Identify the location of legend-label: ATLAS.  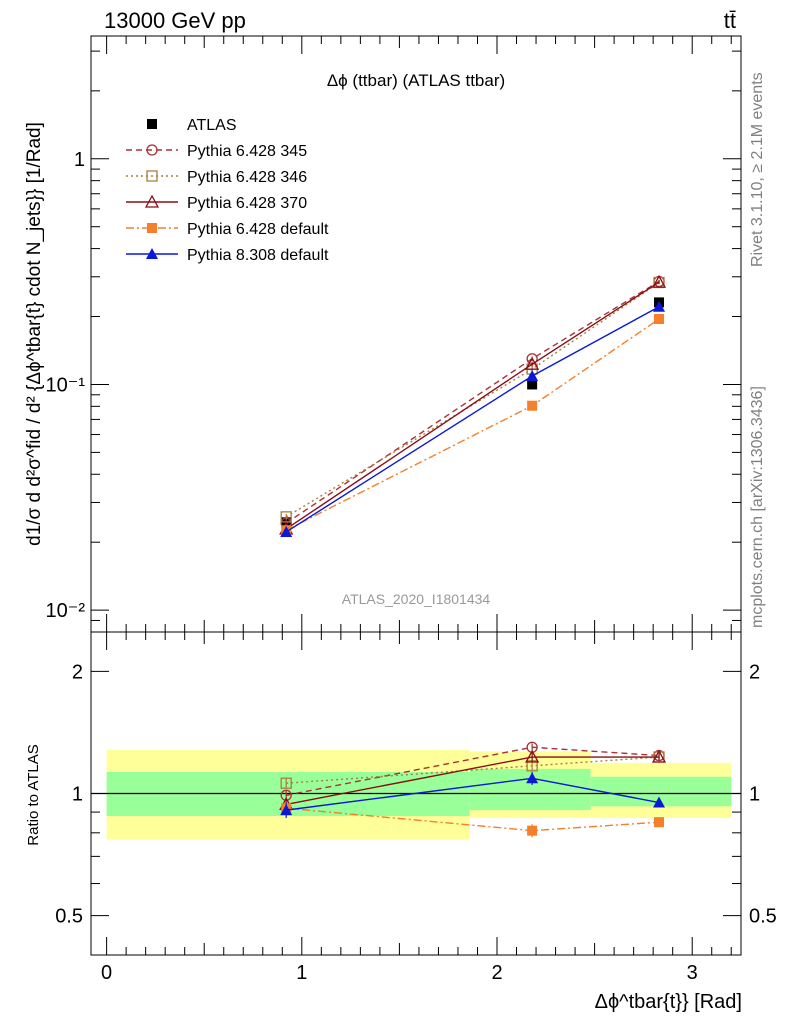
(212, 125).